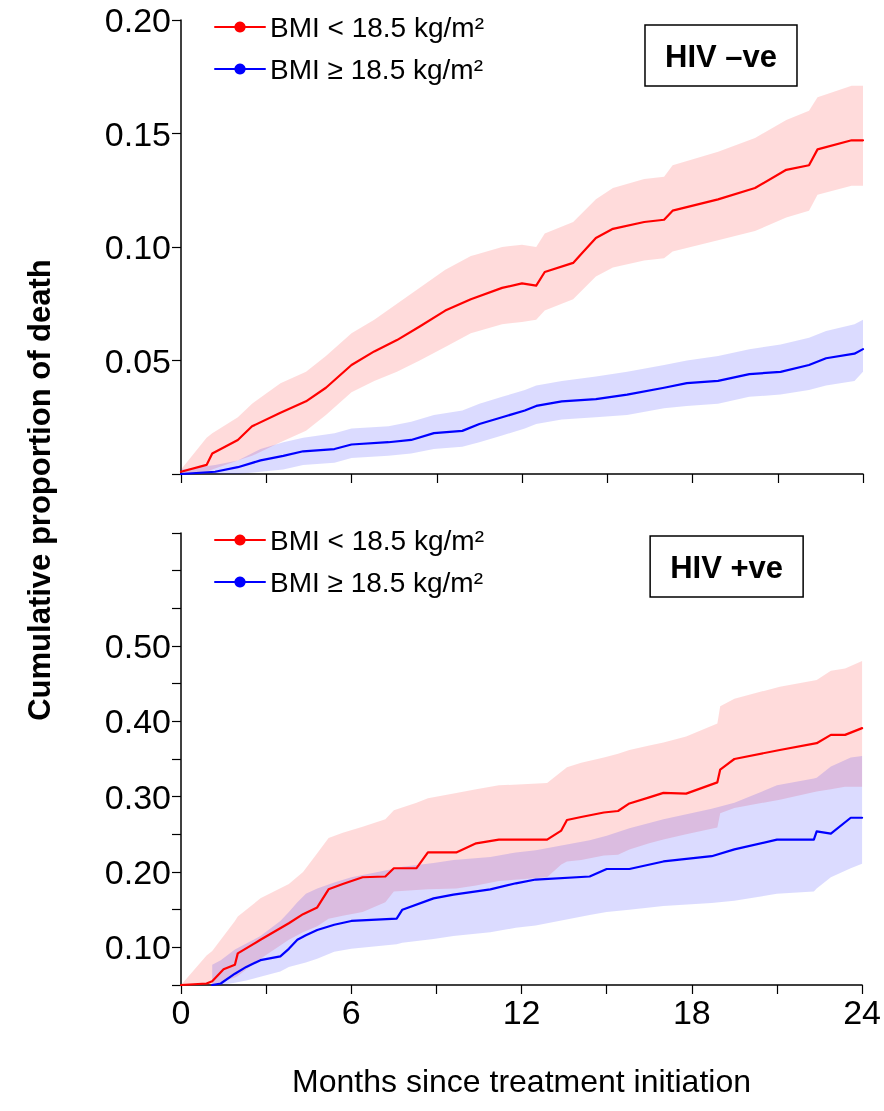  What do you see at coordinates (137, 721) in the screenshot?
I see `y-tick-label: 0.40` at bounding box center [137, 721].